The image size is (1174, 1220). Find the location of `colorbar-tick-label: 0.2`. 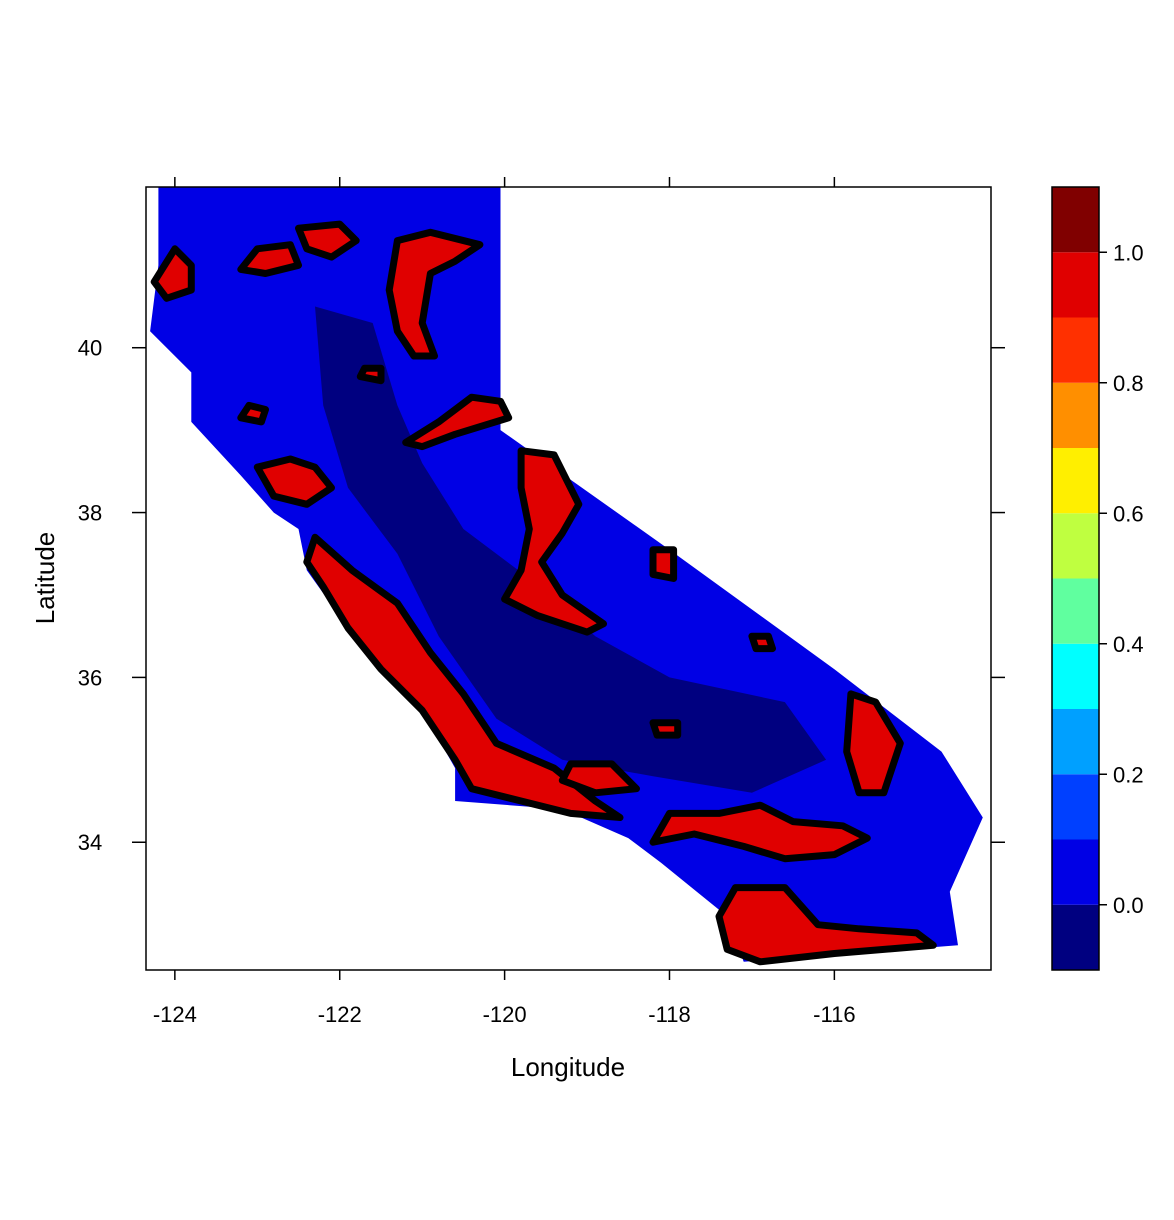

colorbar-tick-label: 0.2 is located at coordinates (1128, 774).